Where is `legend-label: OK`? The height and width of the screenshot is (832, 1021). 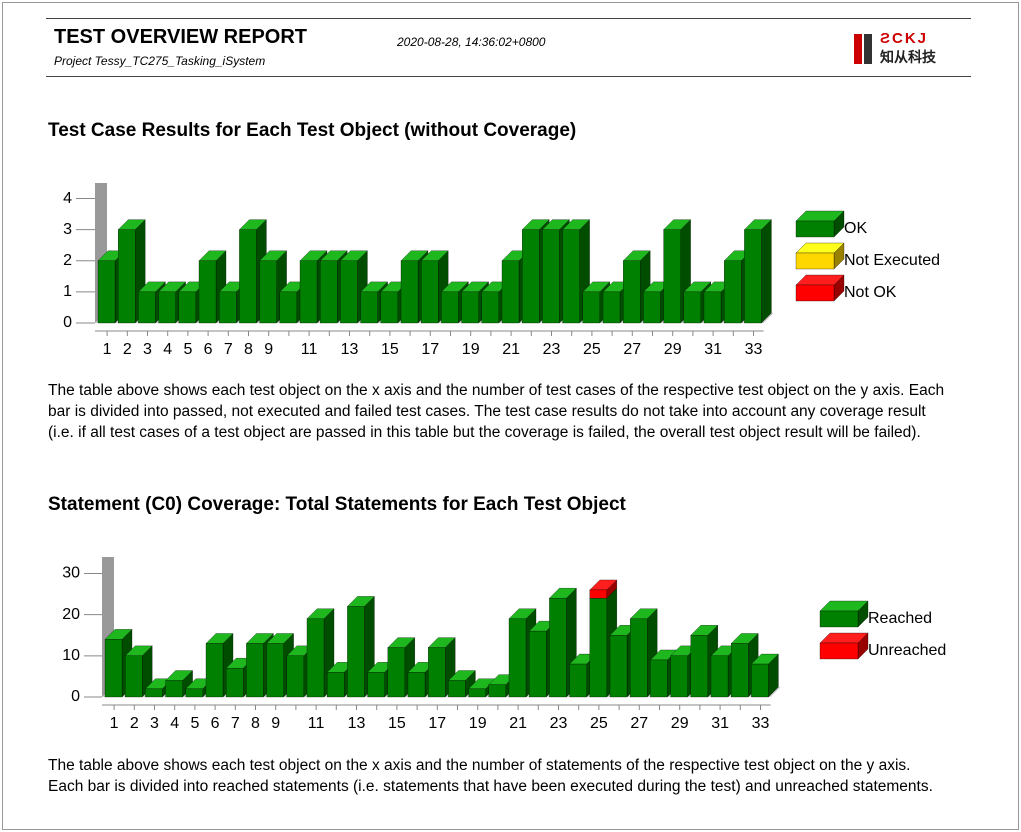
legend-label: OK is located at coordinates (855, 228).